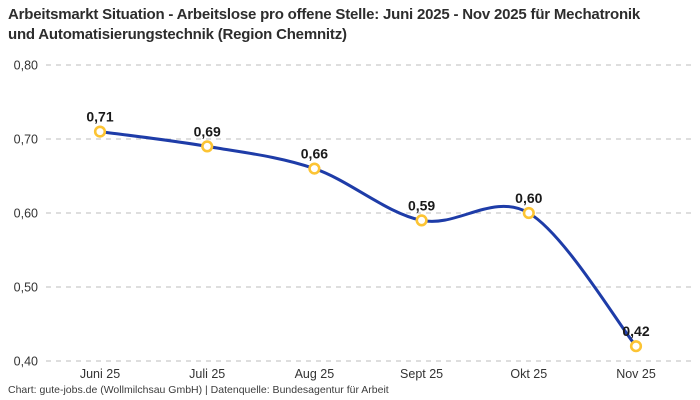  Describe the element at coordinates (26, 140) in the screenshot. I see `y-axis-tick-label: 0,70` at that location.